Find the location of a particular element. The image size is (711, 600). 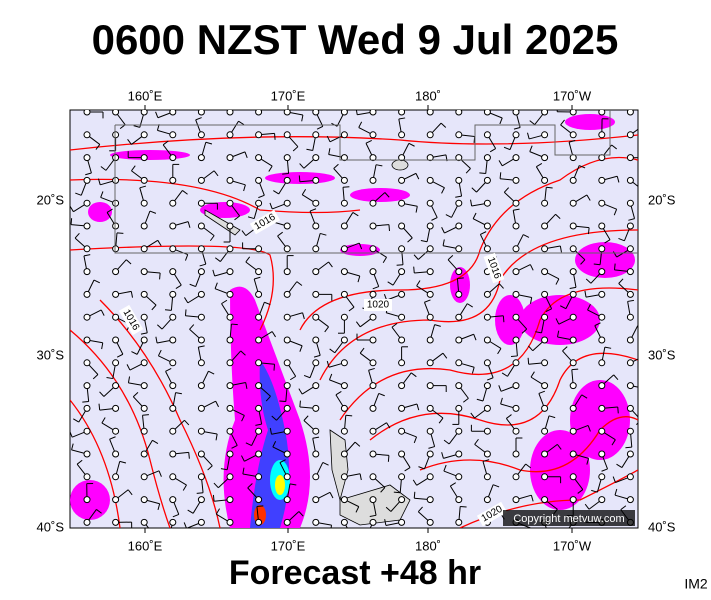

isobar-label-bg is located at coordinates (492, 514).